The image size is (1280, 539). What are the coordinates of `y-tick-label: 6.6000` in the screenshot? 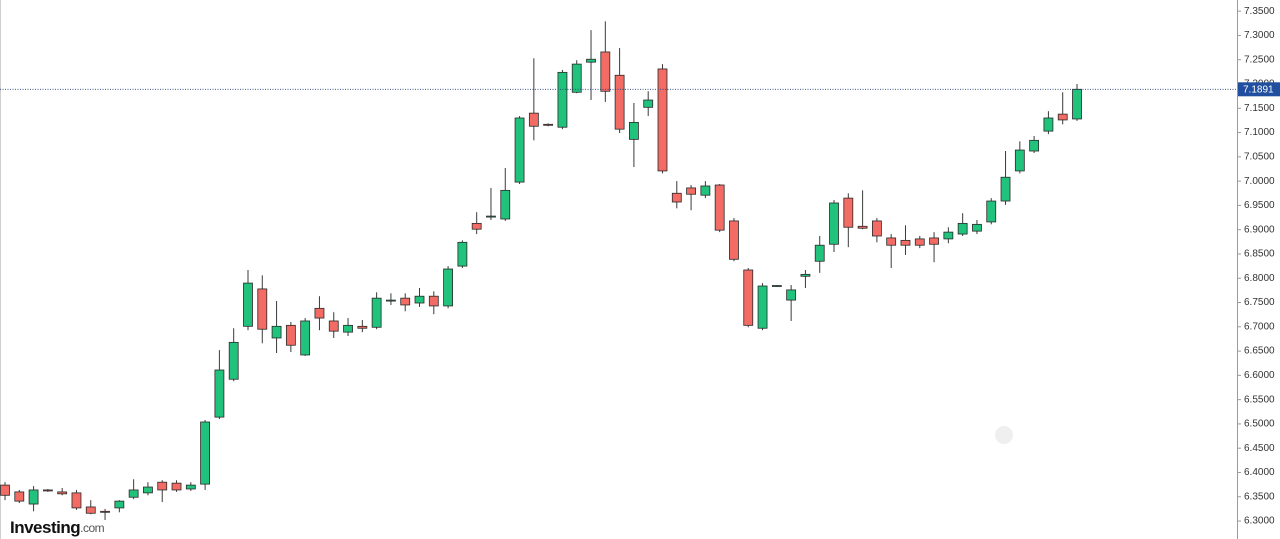 It's located at (1259, 375).